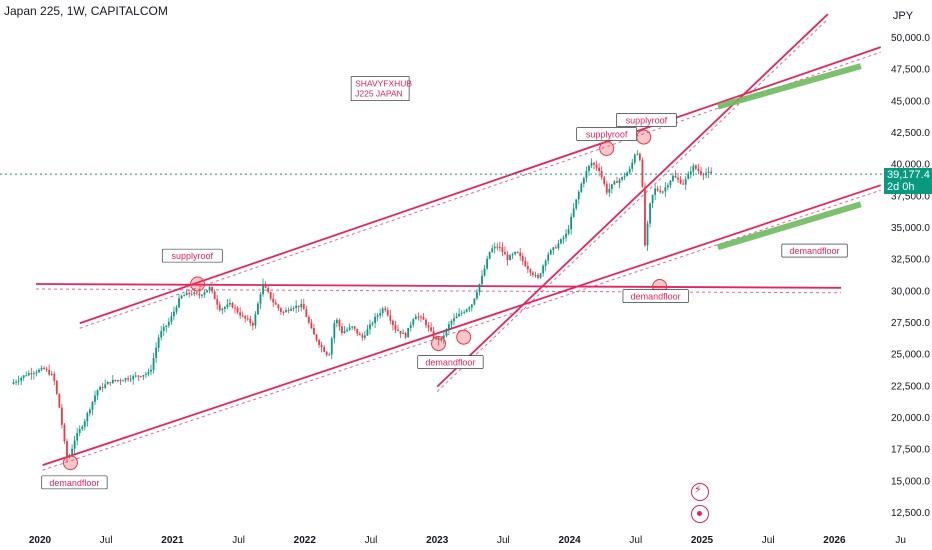 This screenshot has height=550, width=932. What do you see at coordinates (700, 514) in the screenshot?
I see `target-icon` at bounding box center [700, 514].